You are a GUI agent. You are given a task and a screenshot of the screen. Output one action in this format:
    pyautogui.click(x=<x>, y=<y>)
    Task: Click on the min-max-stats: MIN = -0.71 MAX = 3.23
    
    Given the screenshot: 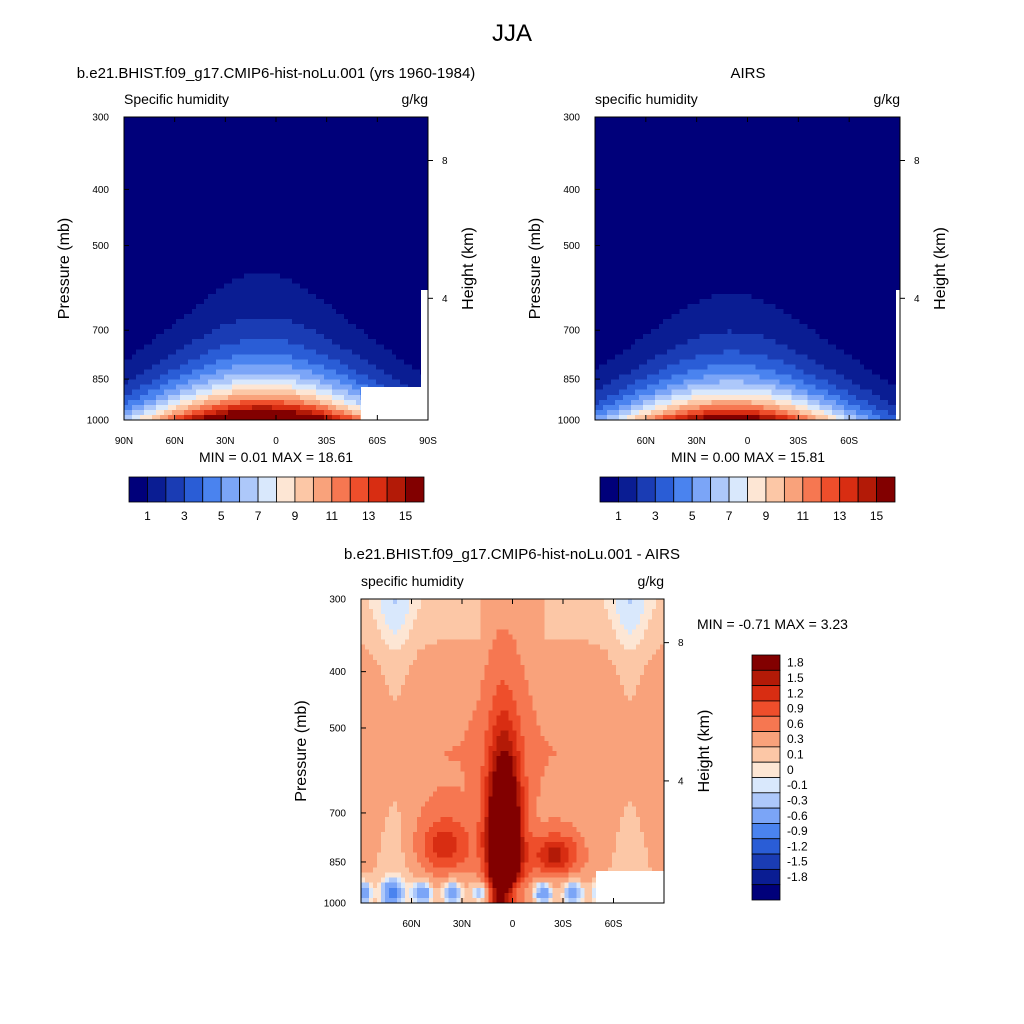 What is the action you would take?
    pyautogui.click(x=772, y=624)
    